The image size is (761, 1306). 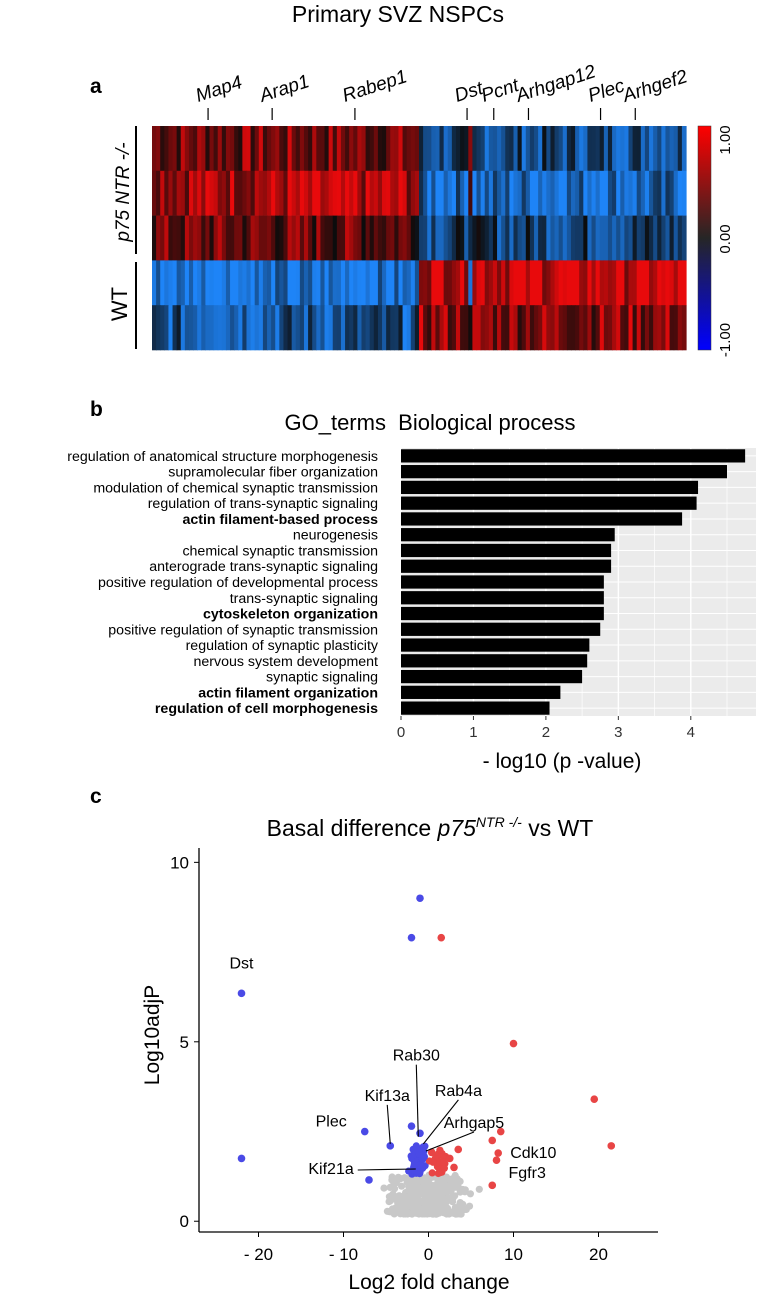 I want to click on colorbar-tick-top: 1.00, so click(x=725, y=139).